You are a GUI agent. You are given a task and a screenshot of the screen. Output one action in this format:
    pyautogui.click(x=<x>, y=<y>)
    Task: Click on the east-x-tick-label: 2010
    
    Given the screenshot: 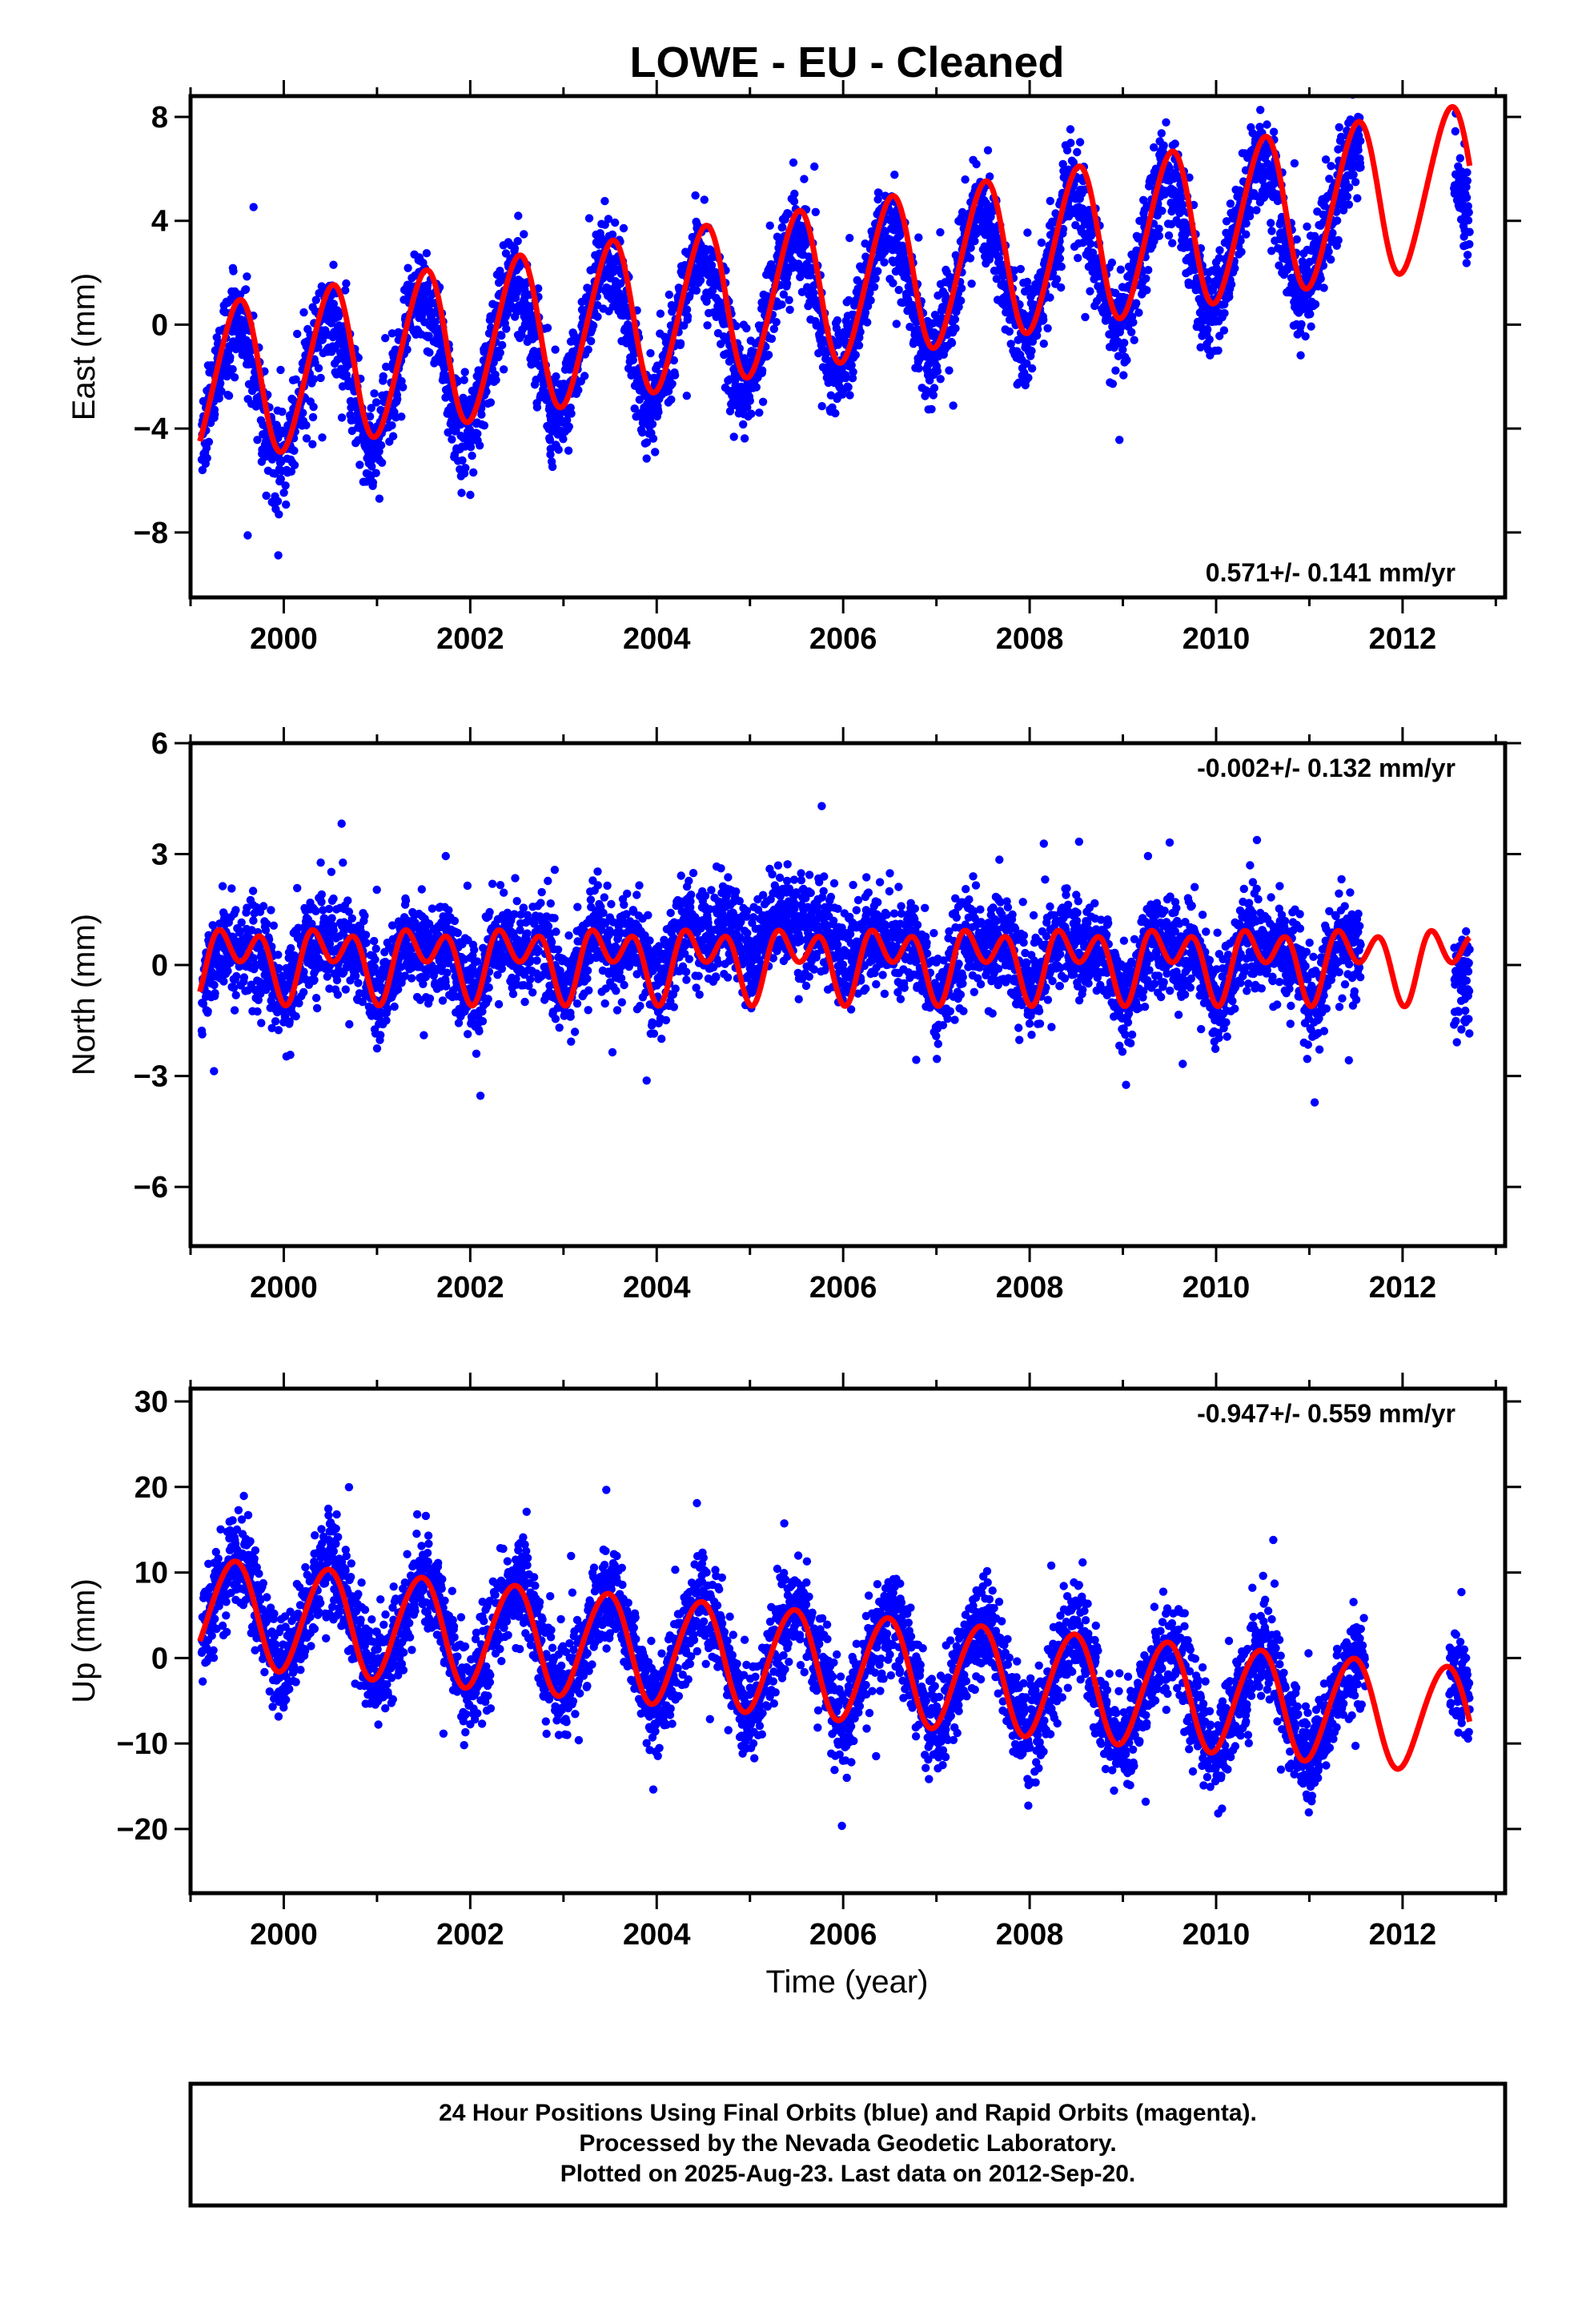 What is the action you would take?
    pyautogui.click(x=1217, y=639)
    